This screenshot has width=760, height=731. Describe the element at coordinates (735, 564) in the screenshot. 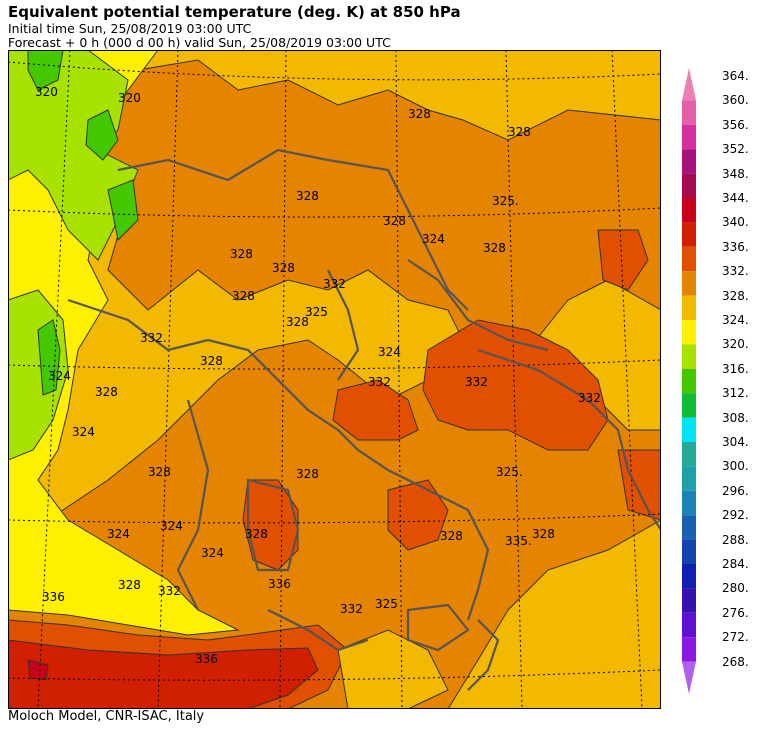

I see `colorbar-label: 284.` at that location.